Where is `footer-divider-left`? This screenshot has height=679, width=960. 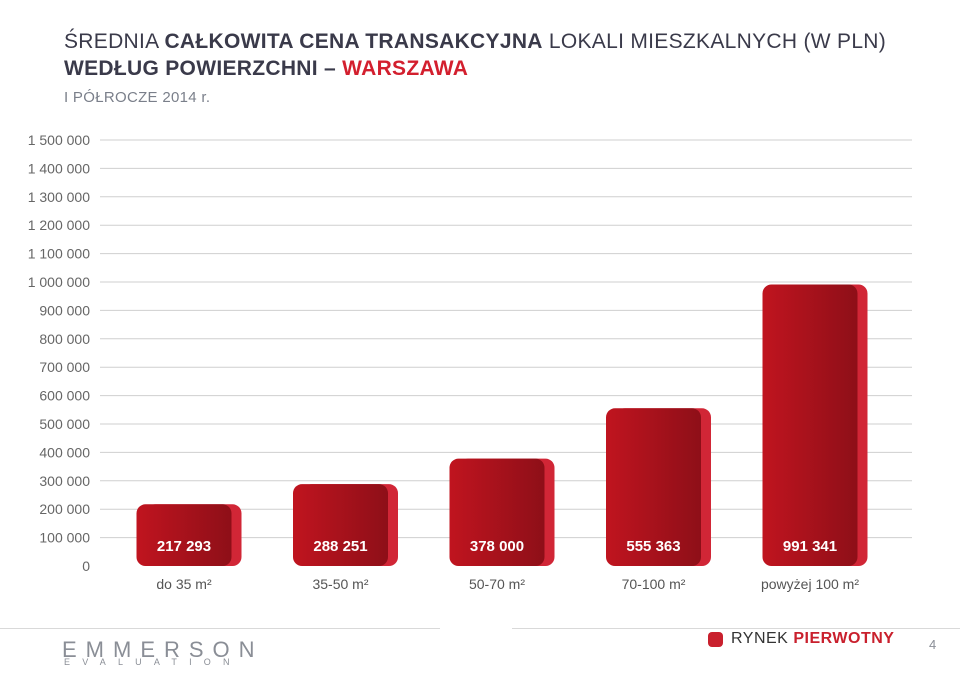 footer-divider-left is located at coordinates (220, 628).